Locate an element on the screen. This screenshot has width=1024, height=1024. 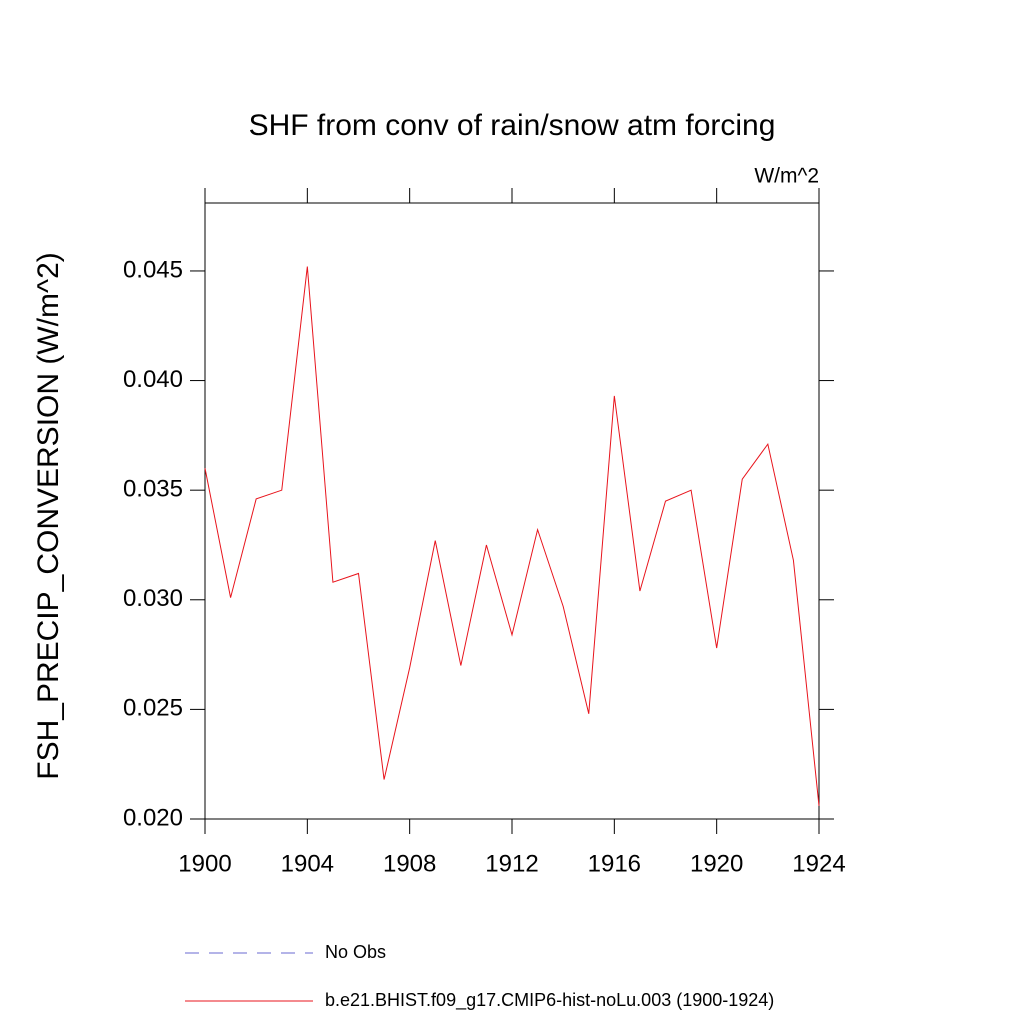
y-axis-label: FSH_PRECIP_CONVERSION (W/m^2) is located at coordinates (48, 515).